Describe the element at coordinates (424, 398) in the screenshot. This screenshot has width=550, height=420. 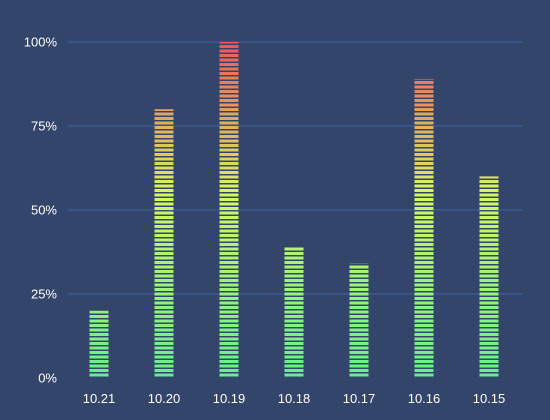
I see `x-tick-label: 10.16` at that location.